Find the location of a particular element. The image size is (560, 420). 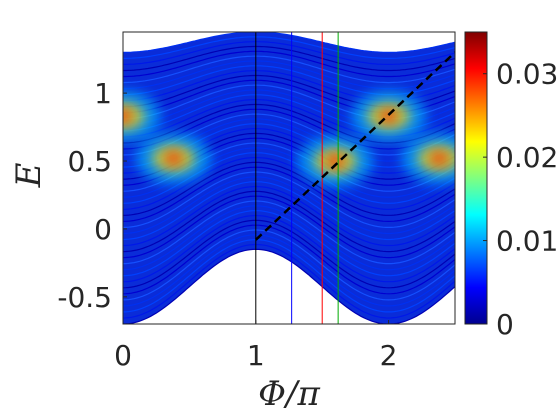

x-tick-label: 1 is located at coordinates (256, 355).